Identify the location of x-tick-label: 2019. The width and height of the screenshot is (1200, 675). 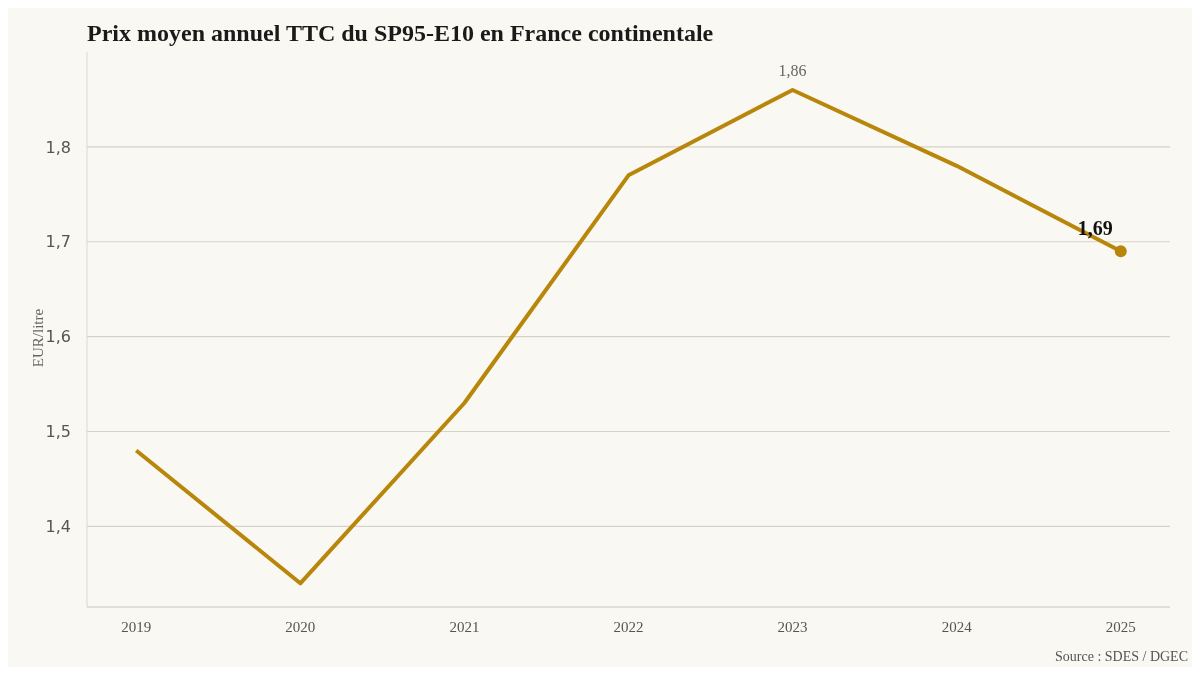
(136, 626).